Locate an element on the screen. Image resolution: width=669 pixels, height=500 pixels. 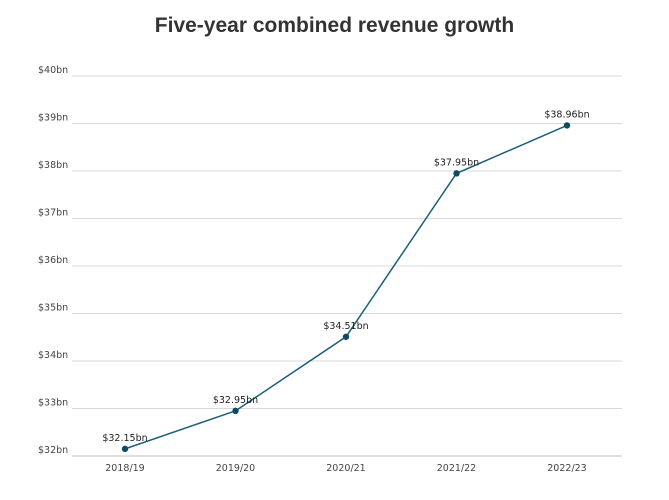
y-tick-label: $34bn is located at coordinates (53, 355).